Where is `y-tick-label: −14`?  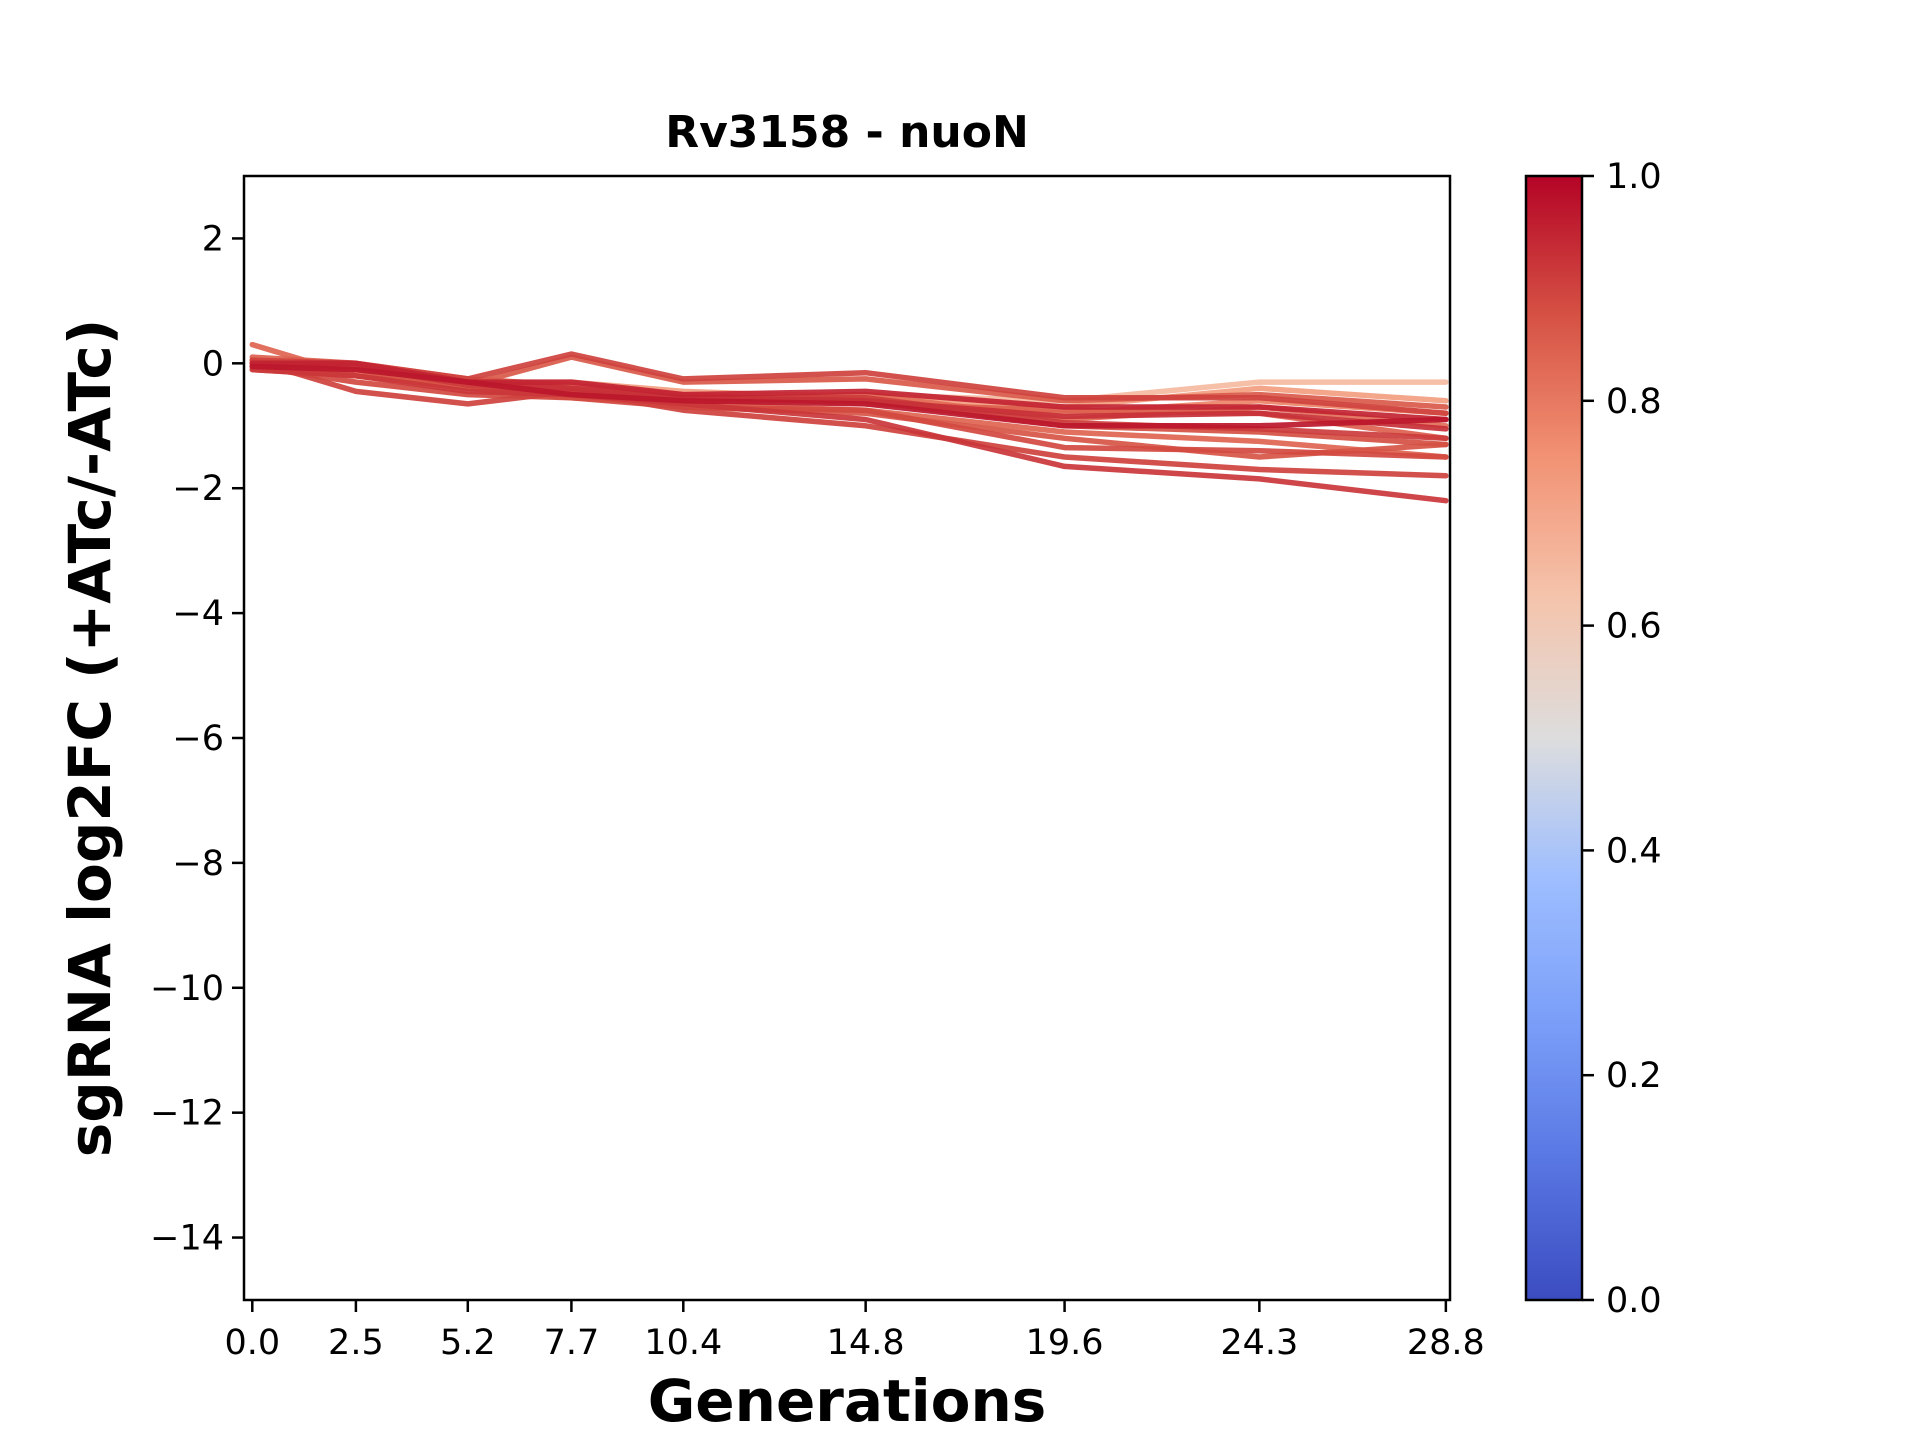
y-tick-label: −14 is located at coordinates (187, 1239).